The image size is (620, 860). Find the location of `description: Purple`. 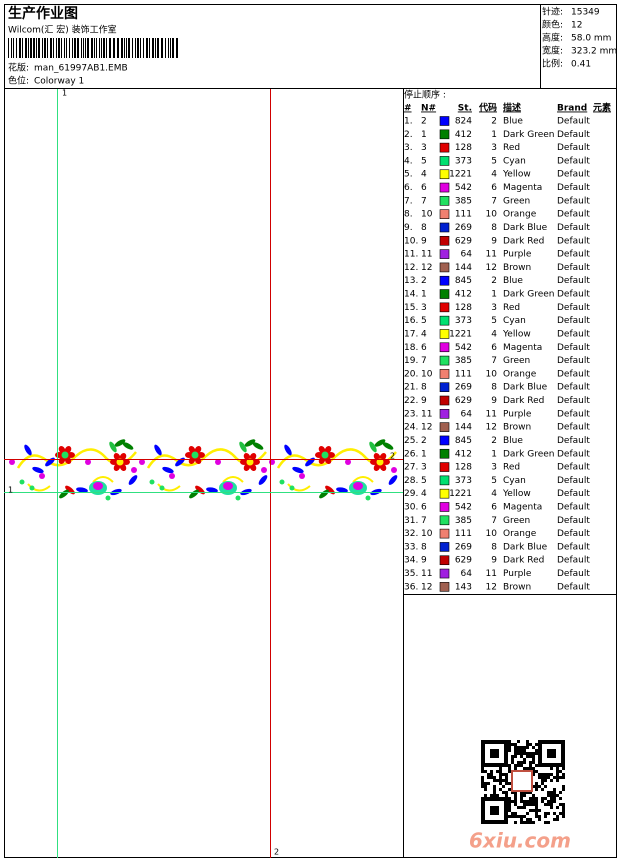

description: Purple is located at coordinates (517, 255).